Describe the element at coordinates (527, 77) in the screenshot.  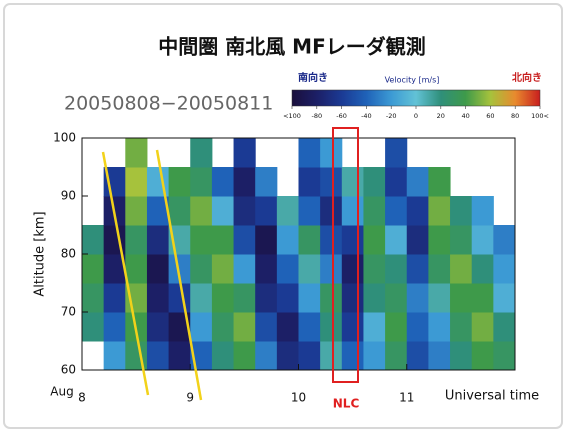
I see `colorbar-right-label: 北向き` at that location.